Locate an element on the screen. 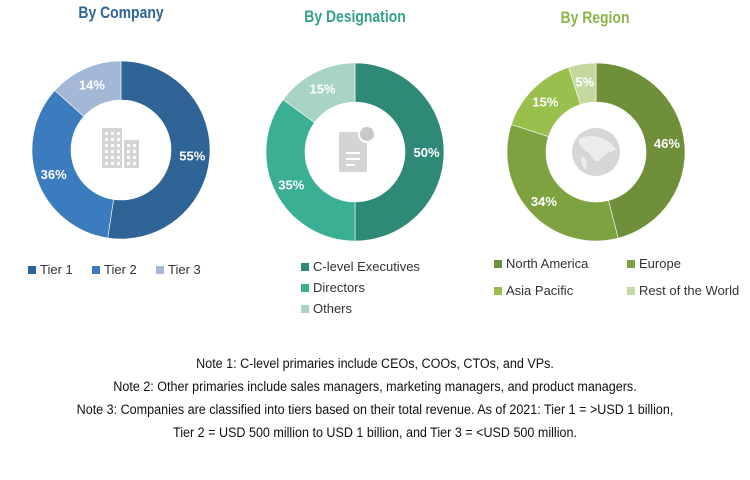  legend-item: Tier 2 is located at coordinates (114, 269).